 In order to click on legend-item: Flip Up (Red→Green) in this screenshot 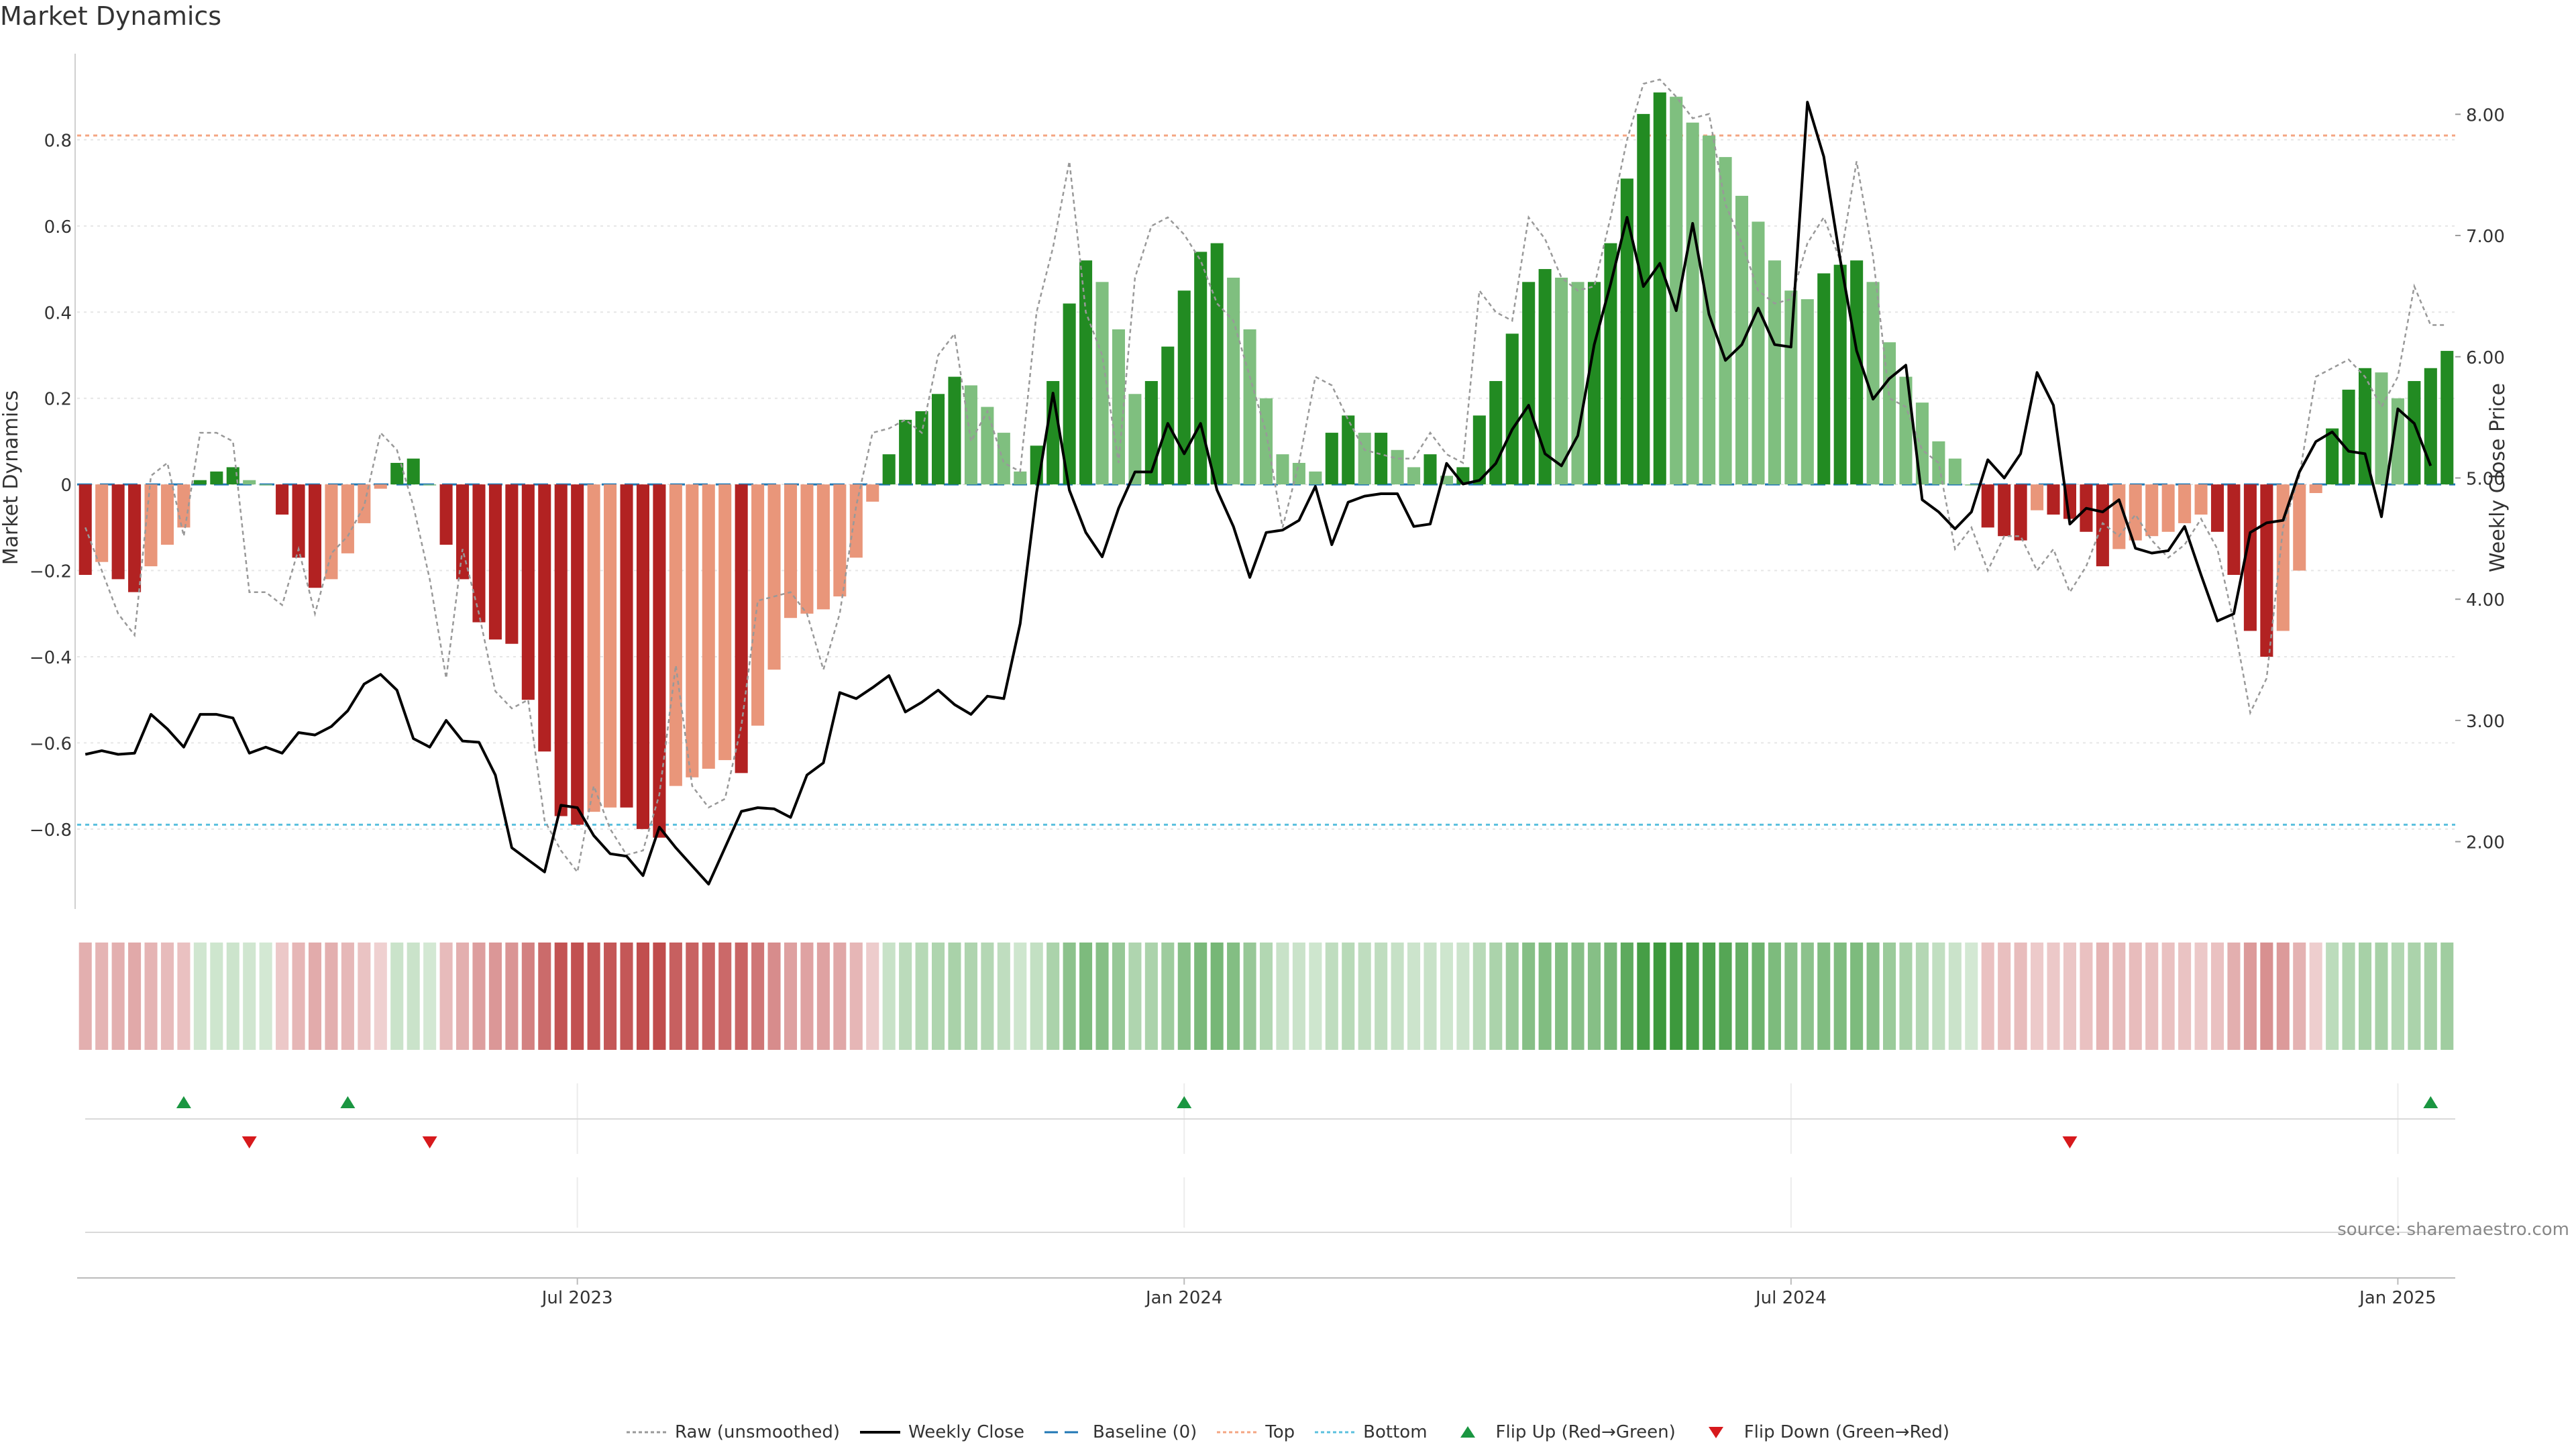, I will do `click(1562, 1432)`.